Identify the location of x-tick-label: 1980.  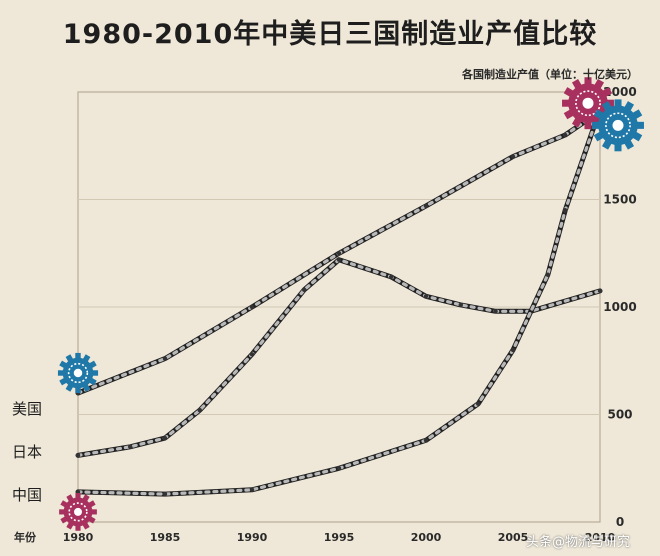
(78, 537).